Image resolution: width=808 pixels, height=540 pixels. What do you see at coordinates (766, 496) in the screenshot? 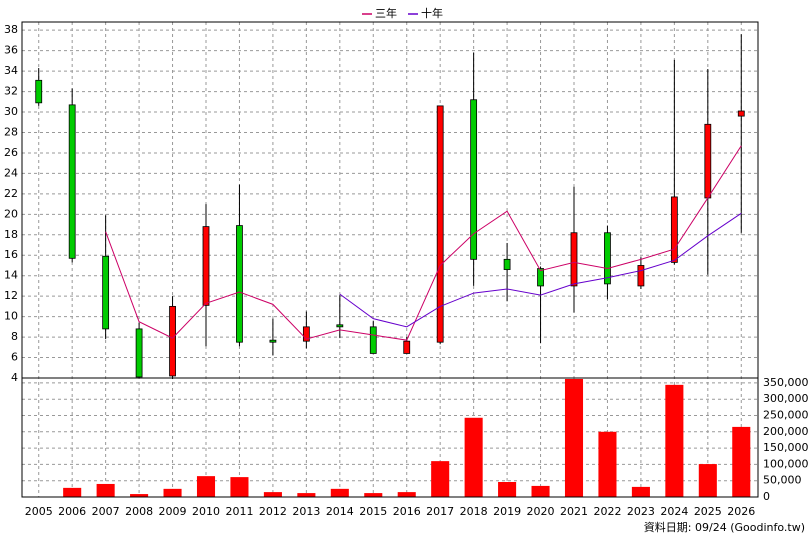
I see `y2-tick-label: 0` at bounding box center [766, 496].